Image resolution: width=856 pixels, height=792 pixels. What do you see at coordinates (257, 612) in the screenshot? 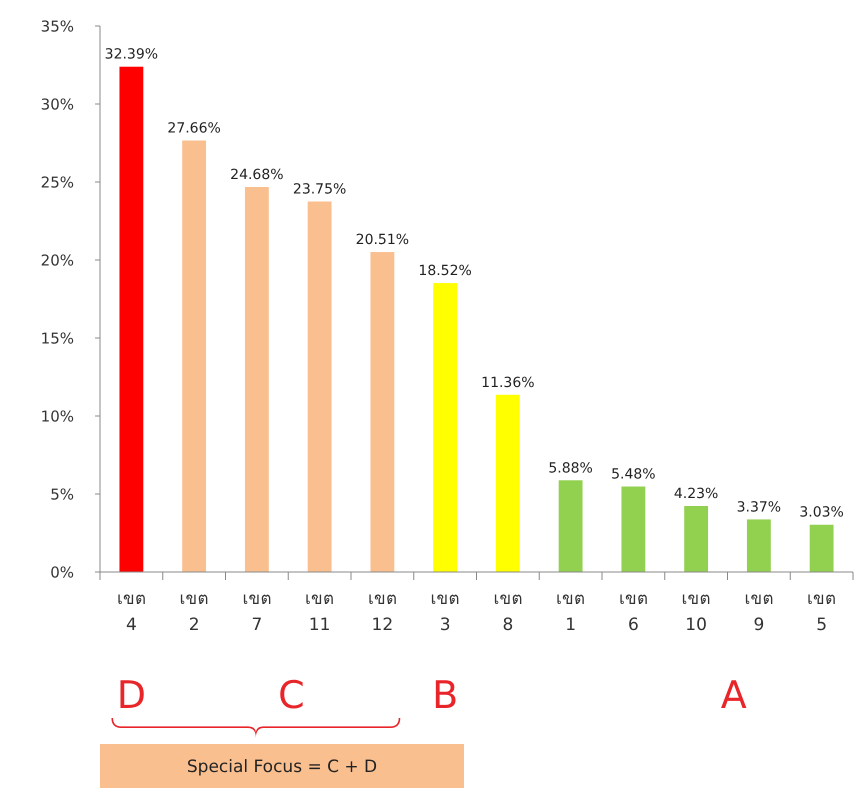
I see `x-tick-label: เขต 7` at bounding box center [257, 612].